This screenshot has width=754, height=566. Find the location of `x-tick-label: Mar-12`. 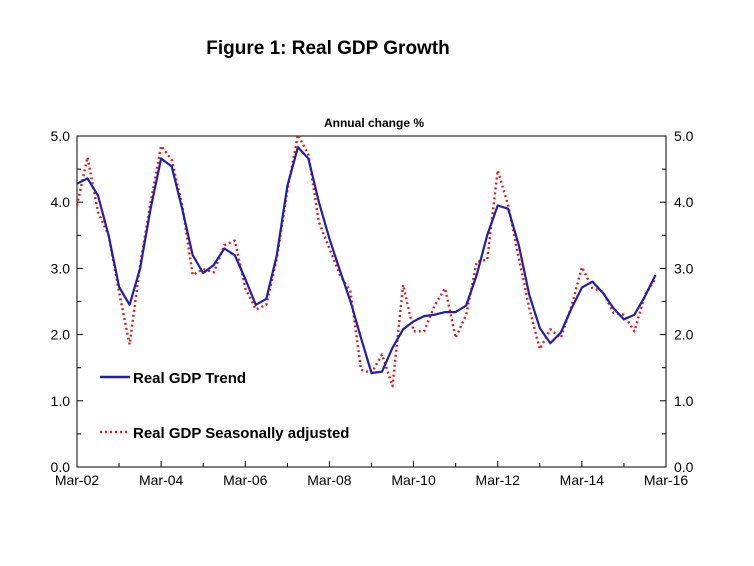

x-tick-label: Mar-12 is located at coordinates (498, 480).